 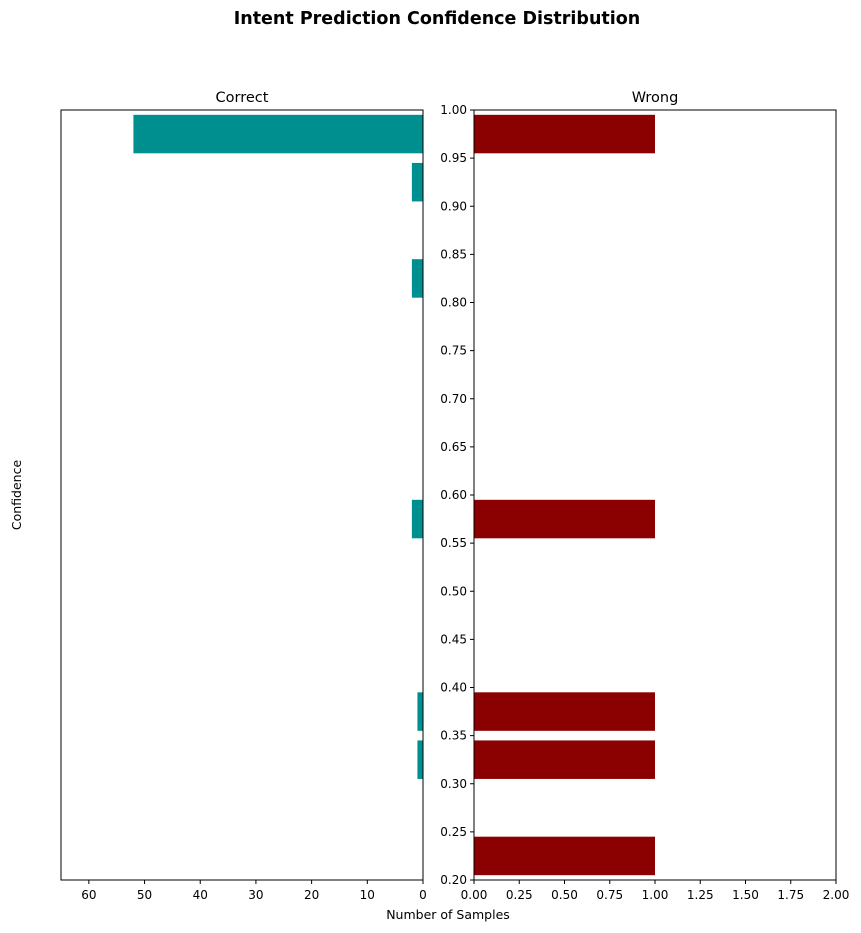 I want to click on y-tick-label-15: 0.95, so click(x=453, y=158).